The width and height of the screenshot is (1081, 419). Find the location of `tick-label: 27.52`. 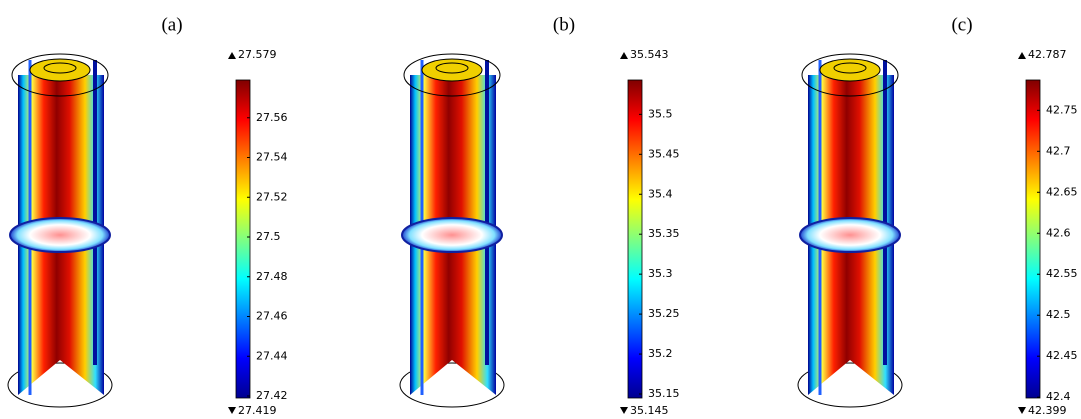

tick-label: 27.52 is located at coordinates (272, 196).